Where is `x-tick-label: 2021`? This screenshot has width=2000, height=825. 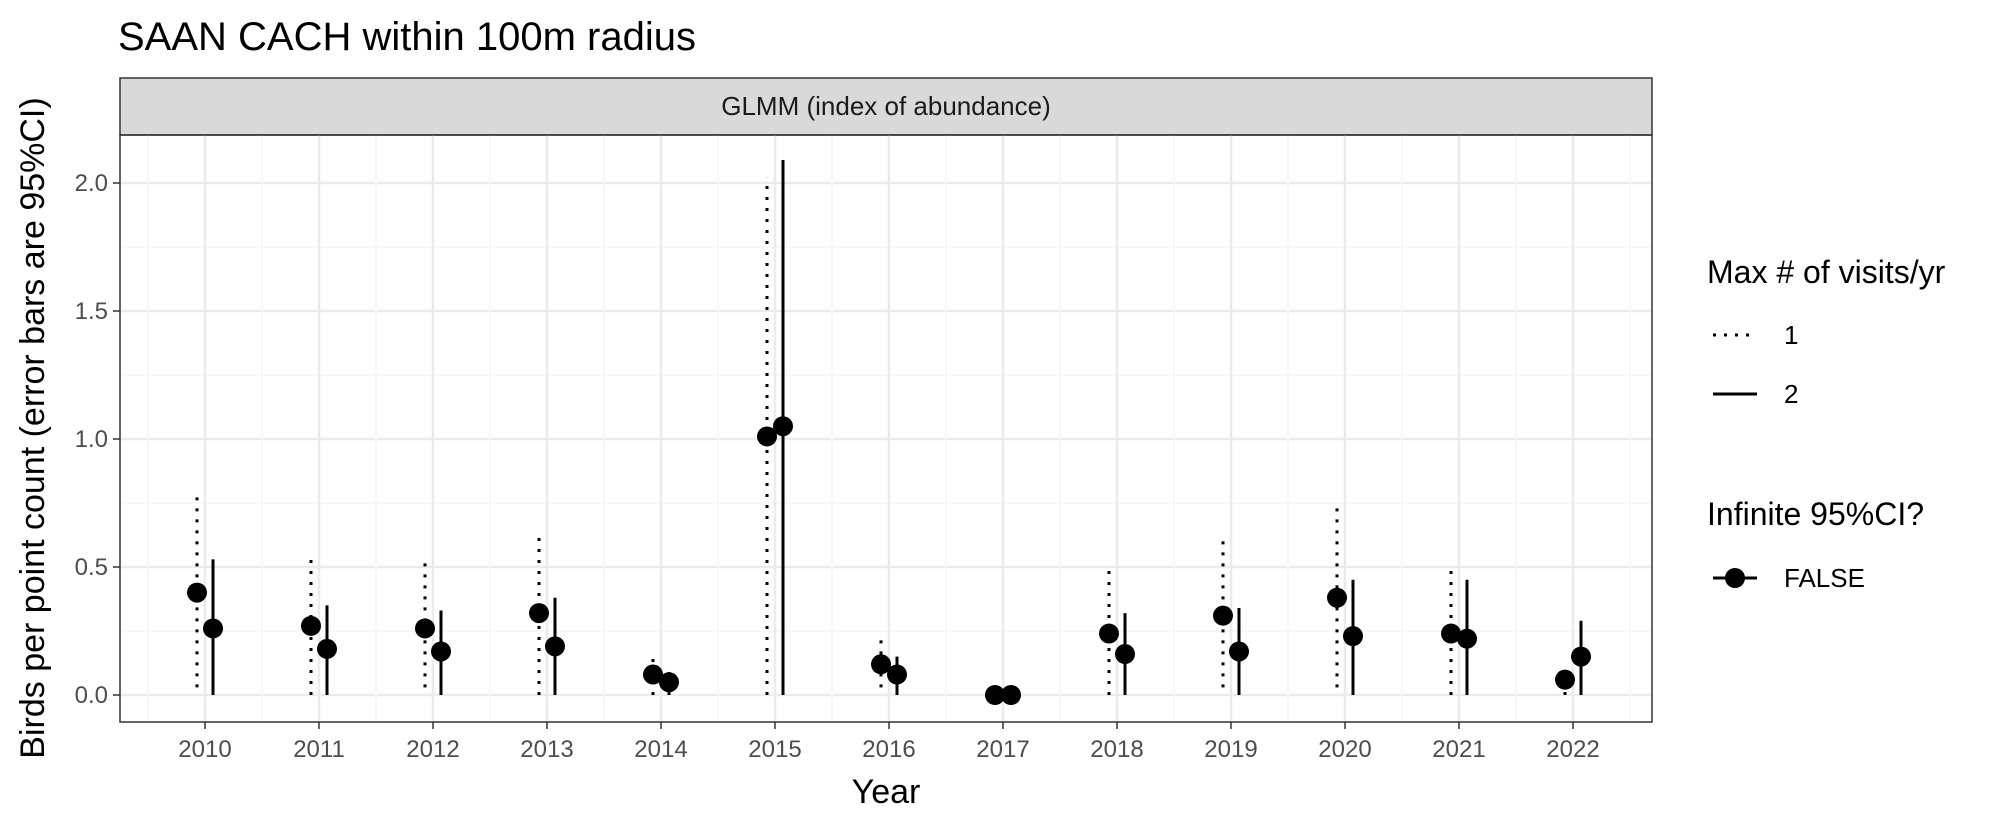
x-tick-label: 2021 is located at coordinates (1458, 749).